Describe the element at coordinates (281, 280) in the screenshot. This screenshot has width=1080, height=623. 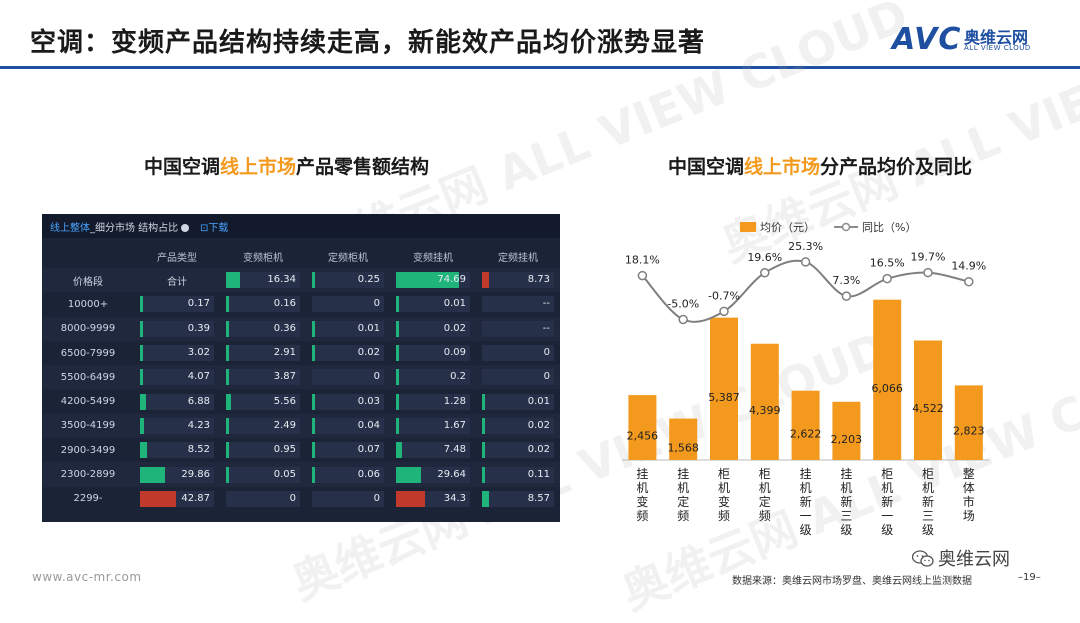
I see `cell-value: 16.34` at that location.